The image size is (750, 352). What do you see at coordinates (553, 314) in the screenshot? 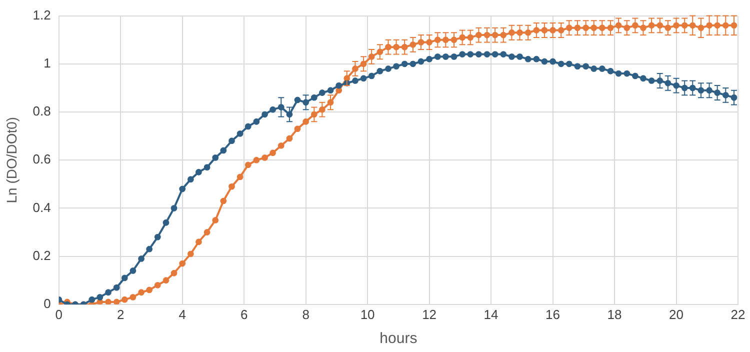
I see `x-tick-label: 16` at bounding box center [553, 314].